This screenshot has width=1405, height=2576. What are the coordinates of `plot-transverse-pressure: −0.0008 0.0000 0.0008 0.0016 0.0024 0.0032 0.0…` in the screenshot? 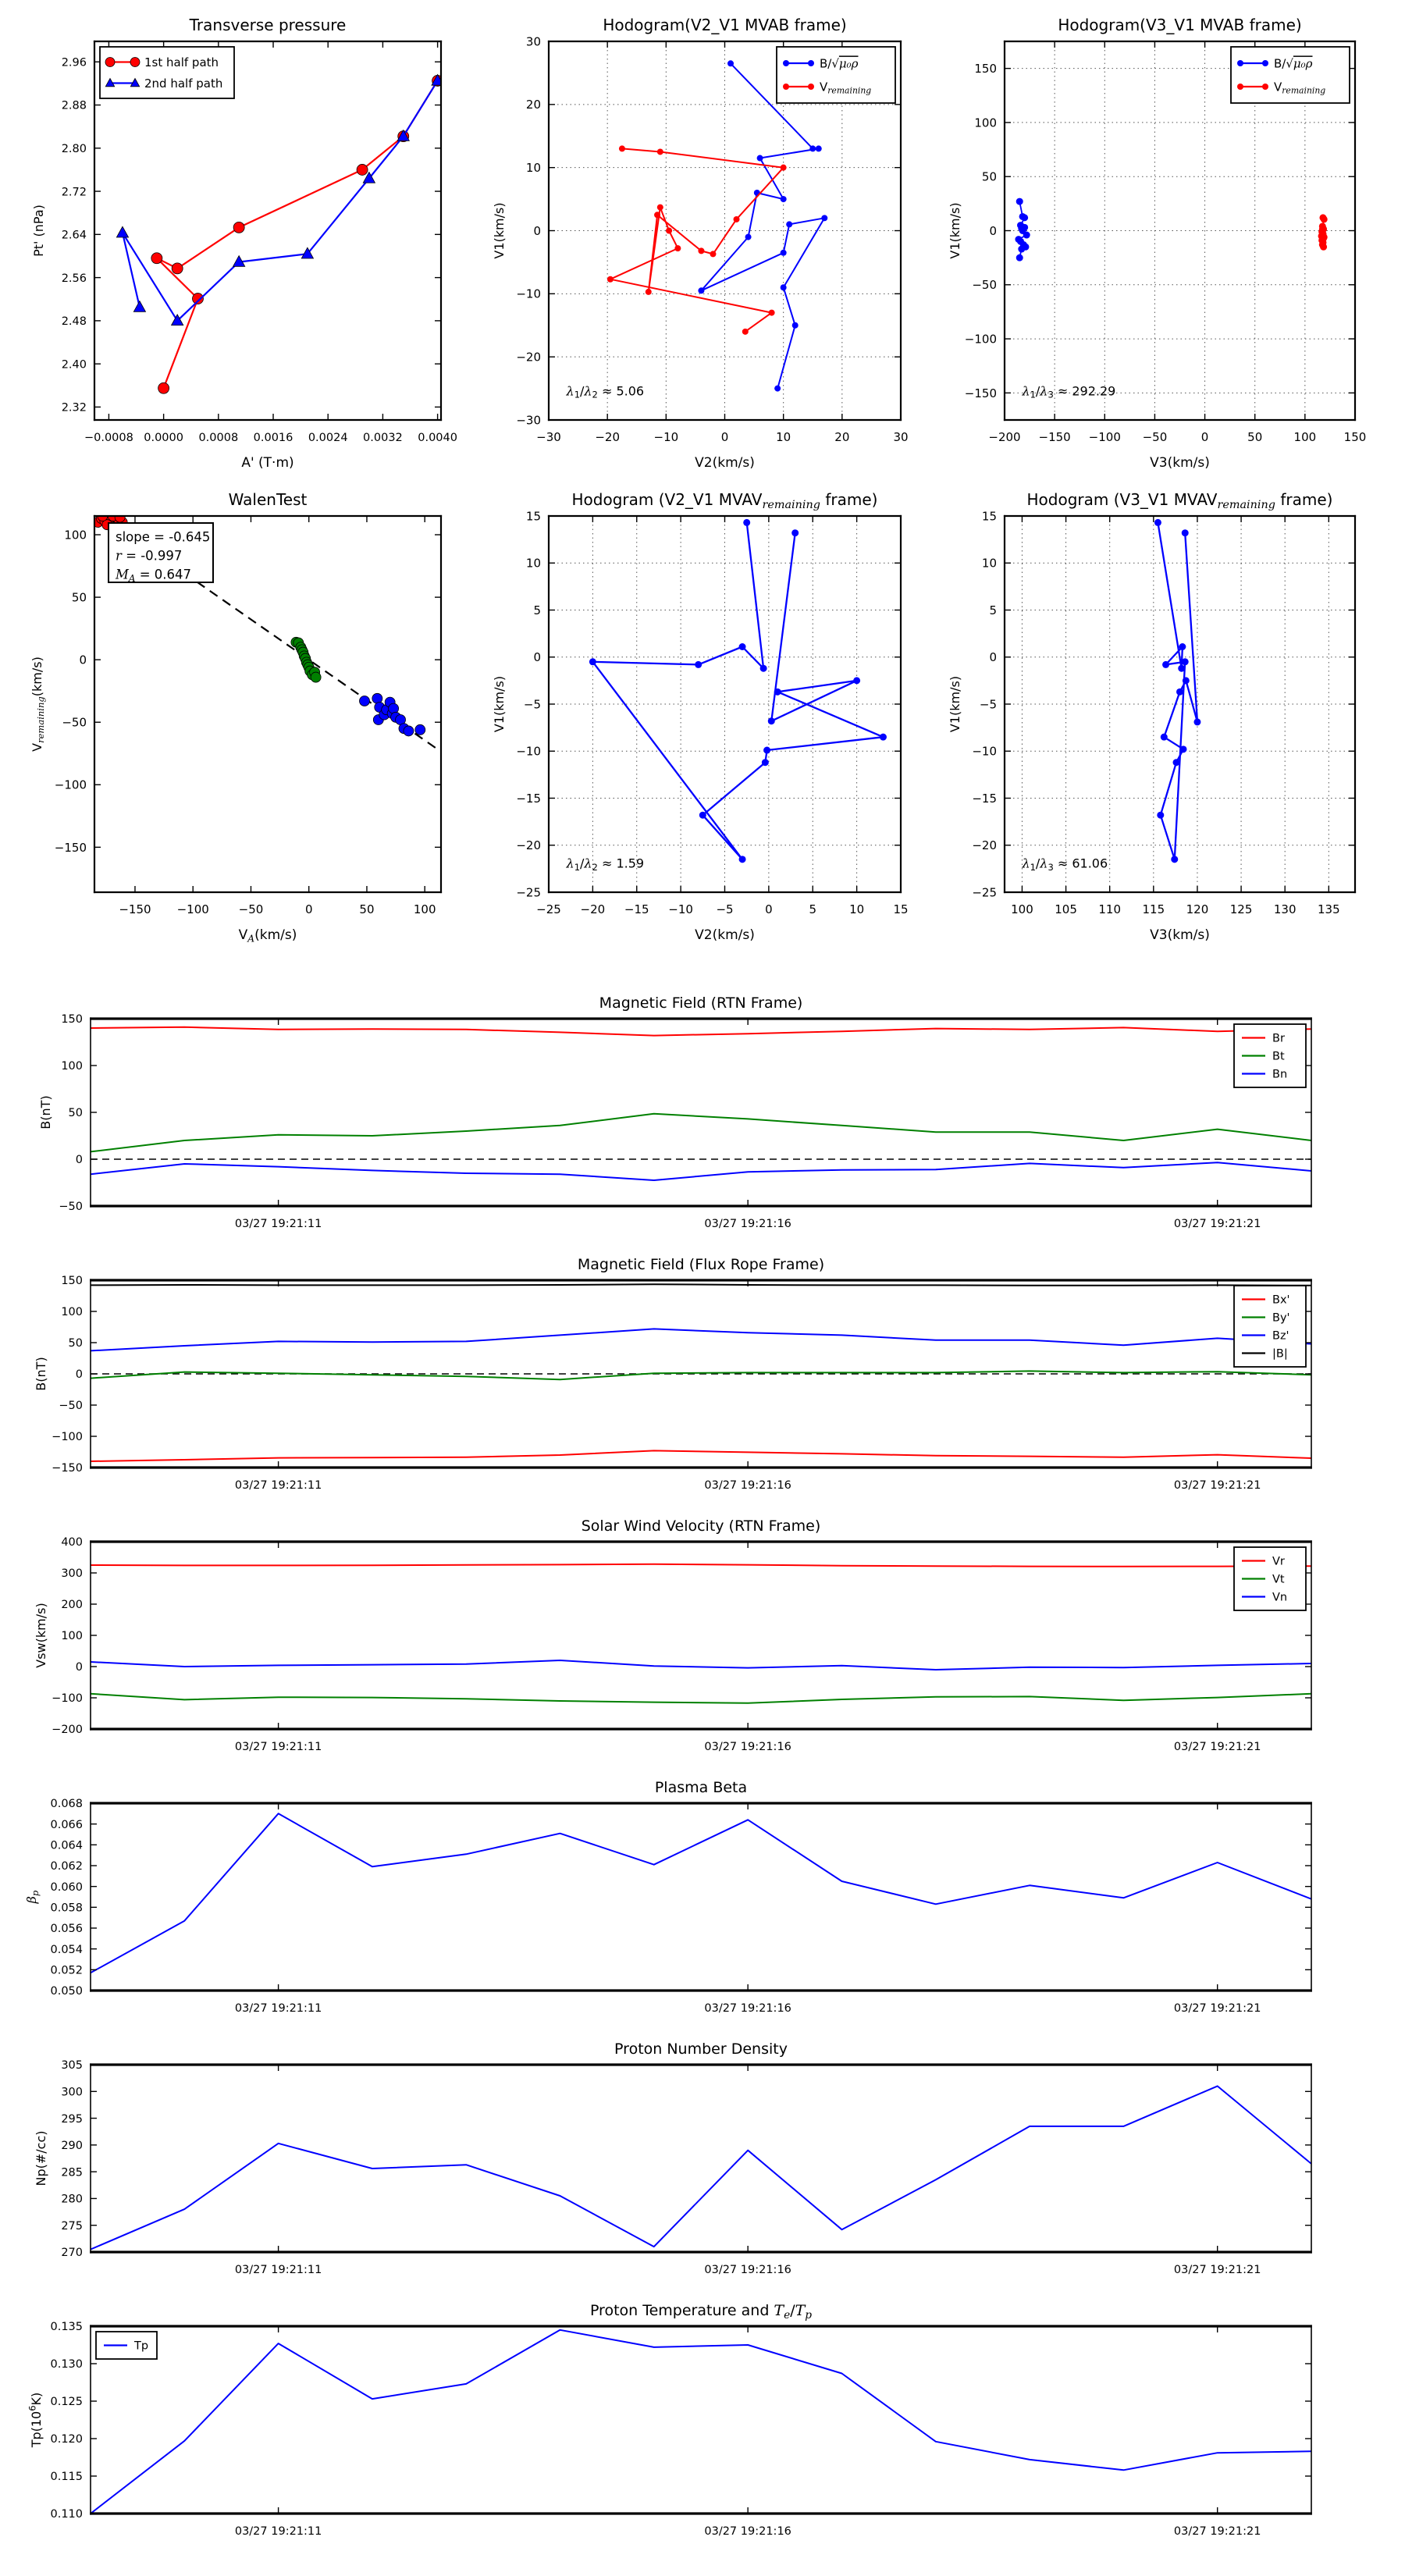 It's located at (244, 243).